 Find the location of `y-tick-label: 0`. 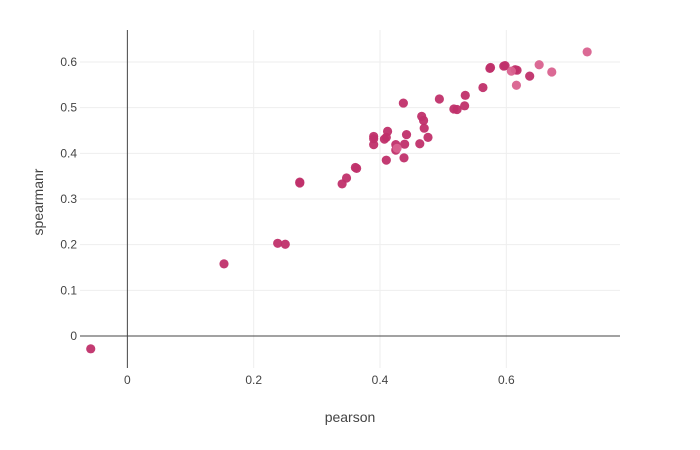

y-tick-label: 0 is located at coordinates (73, 336).